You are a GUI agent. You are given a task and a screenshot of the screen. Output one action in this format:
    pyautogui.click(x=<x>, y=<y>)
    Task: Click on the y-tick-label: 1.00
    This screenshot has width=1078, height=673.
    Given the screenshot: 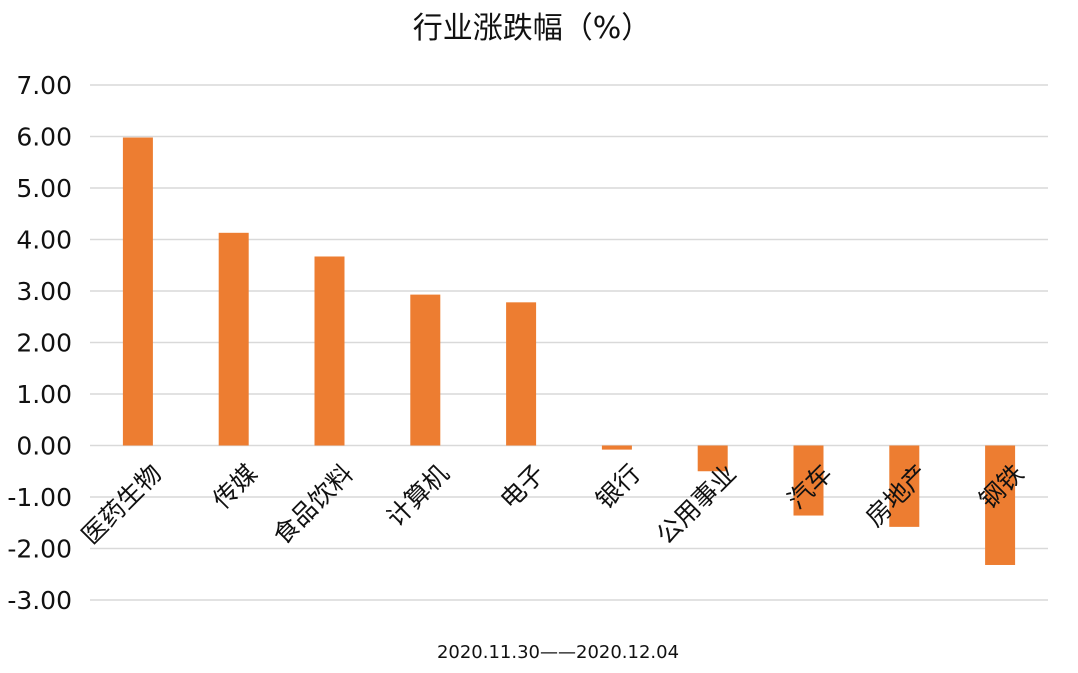 What is the action you would take?
    pyautogui.click(x=44, y=394)
    